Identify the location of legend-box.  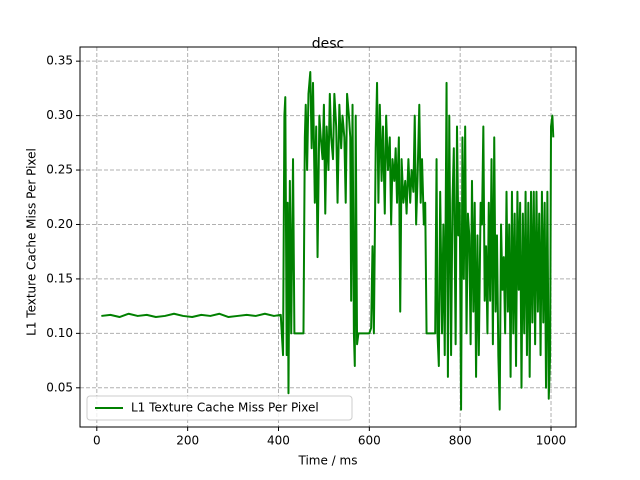
(219, 408).